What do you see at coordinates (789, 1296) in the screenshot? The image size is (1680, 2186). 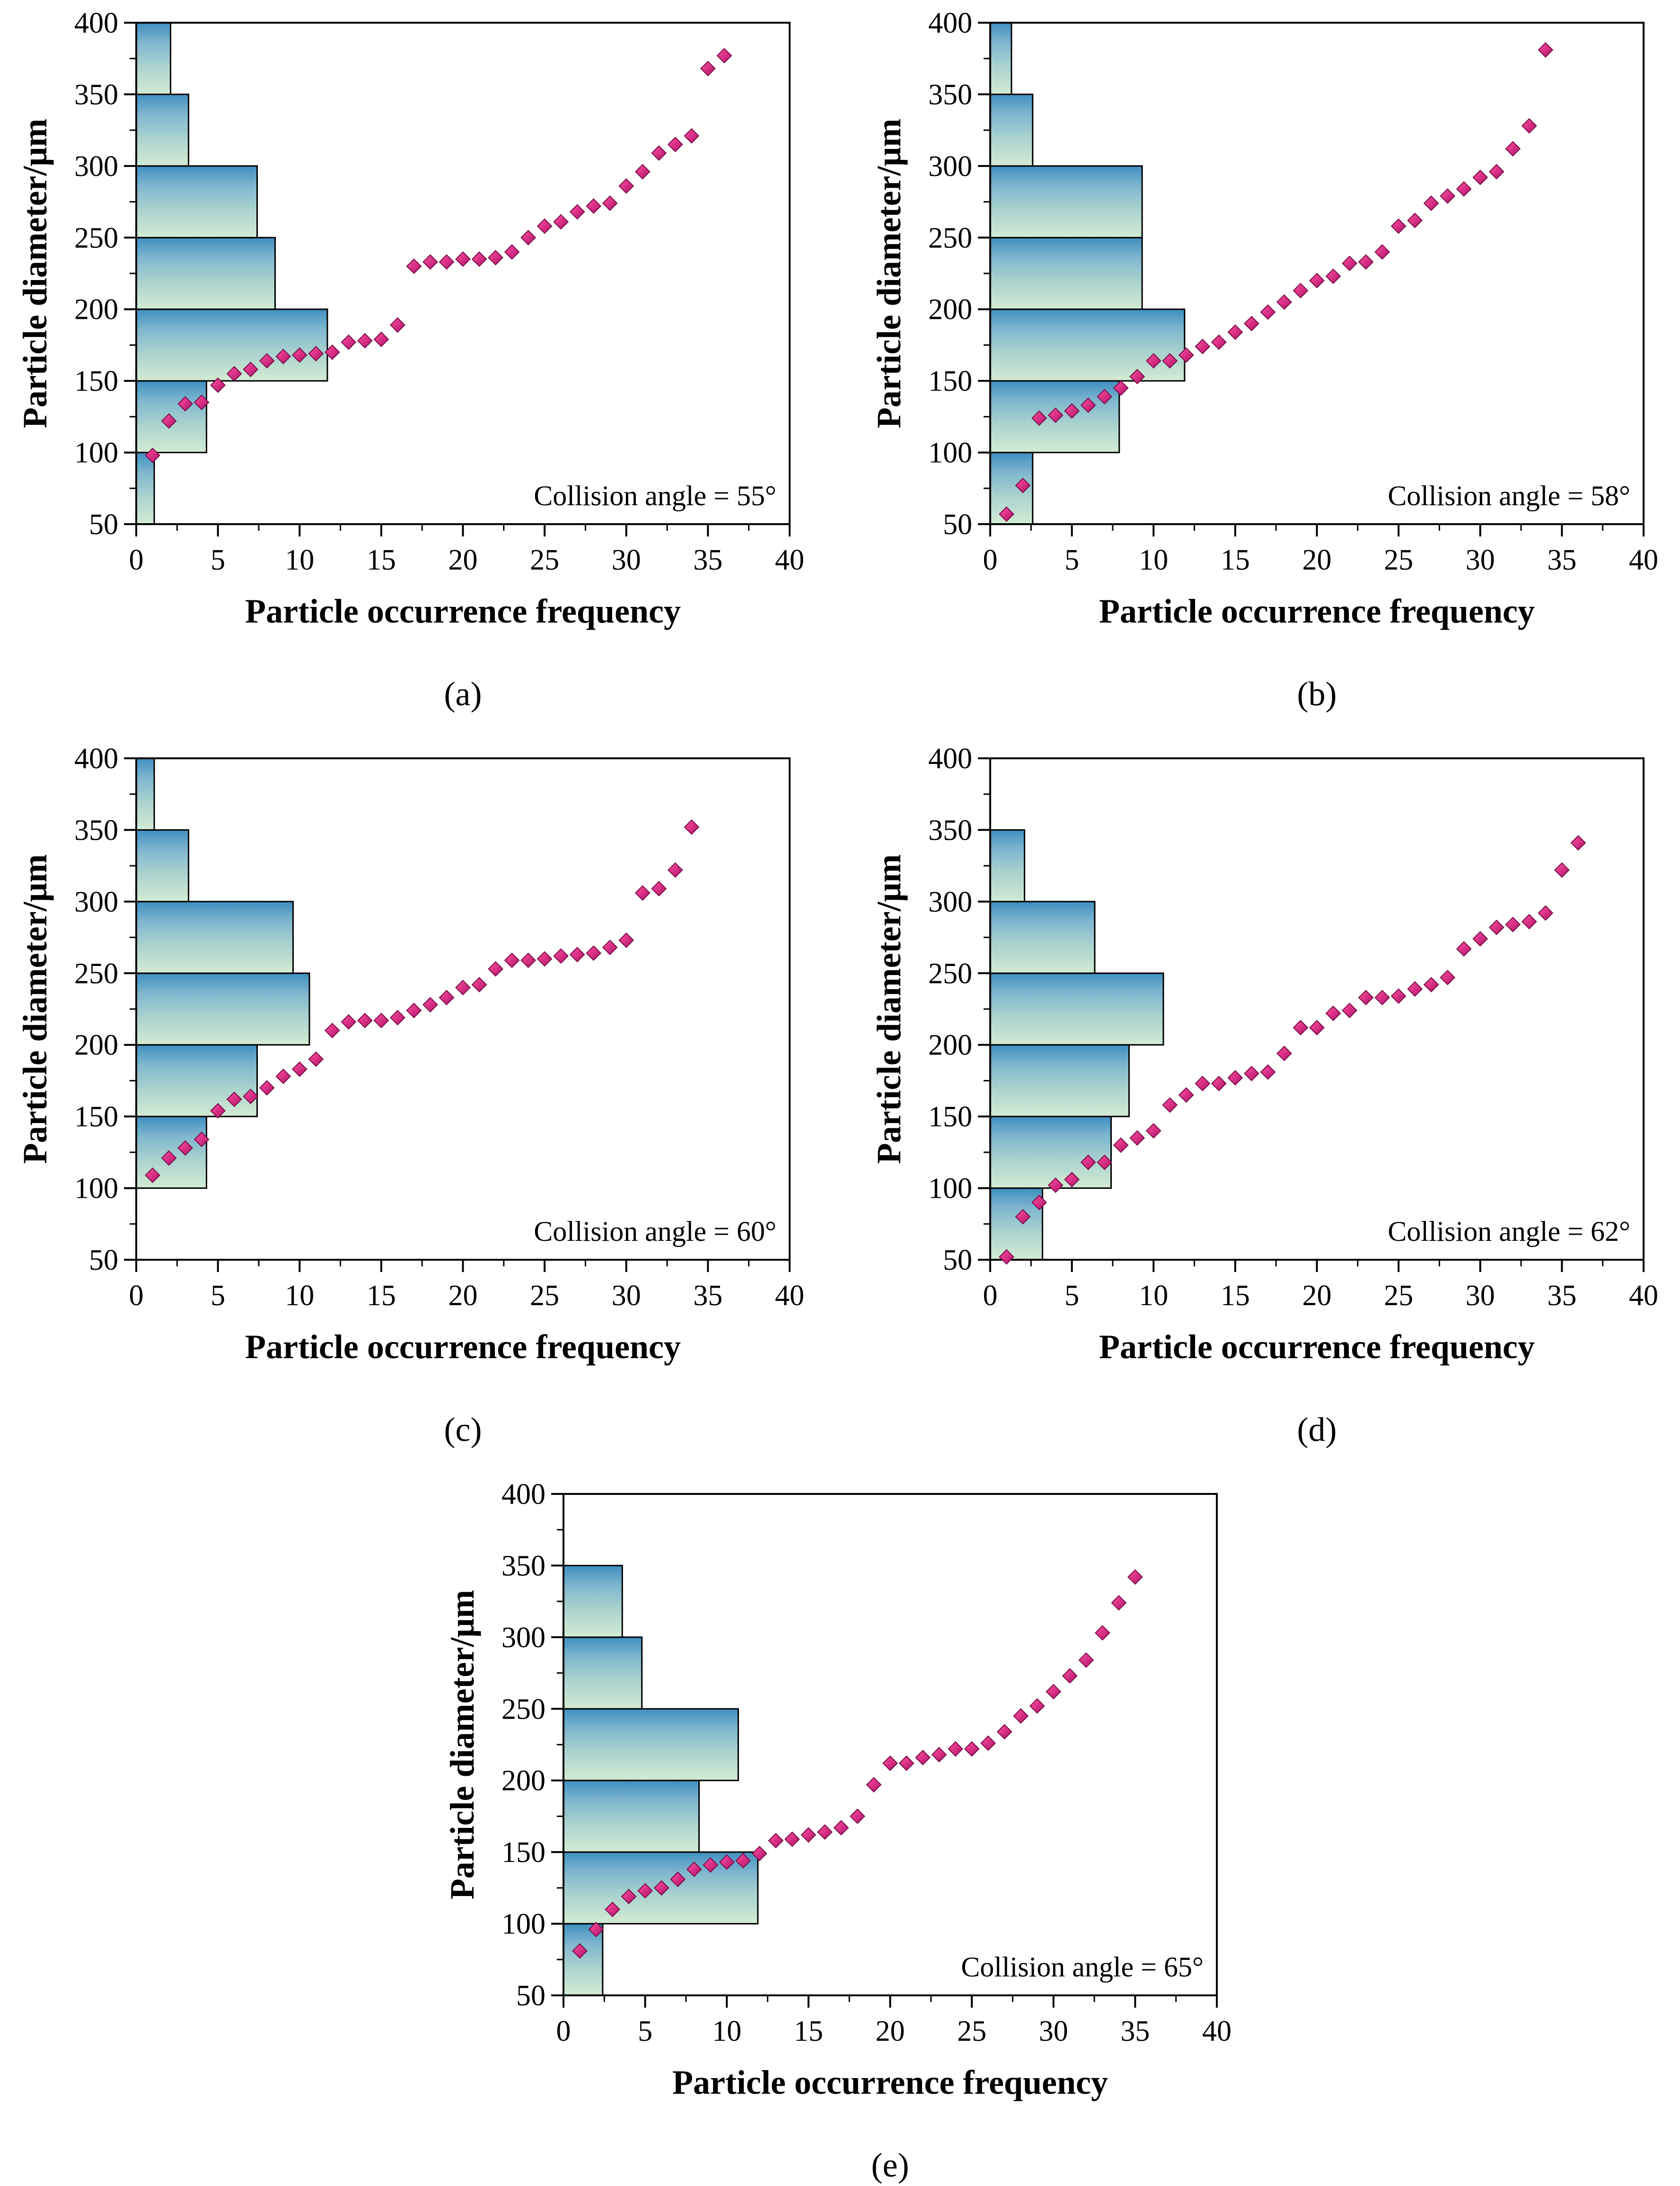 I see `x-tick-label: 40` at bounding box center [789, 1296].